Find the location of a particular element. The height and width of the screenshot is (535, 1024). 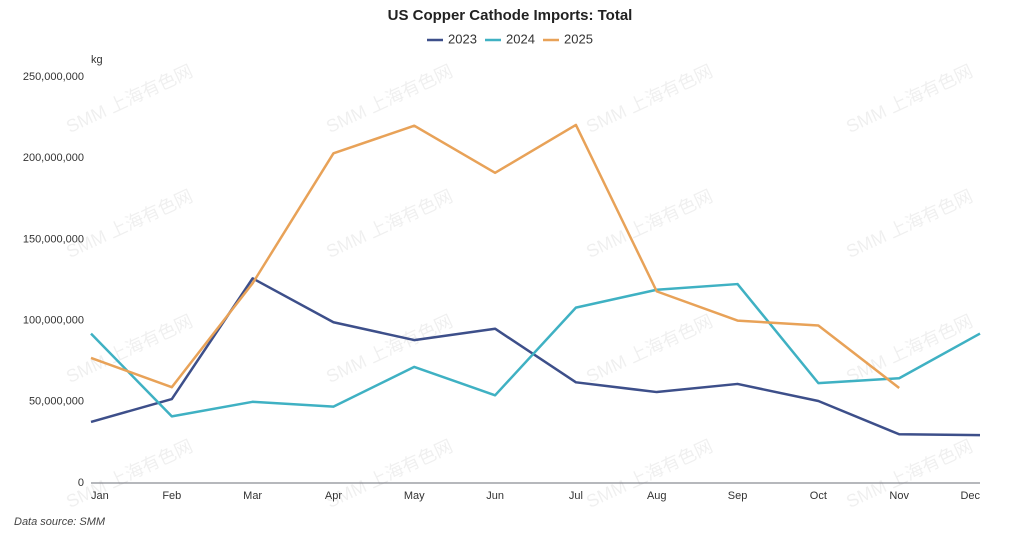

y-axis-unit: kg is located at coordinates (97, 60).